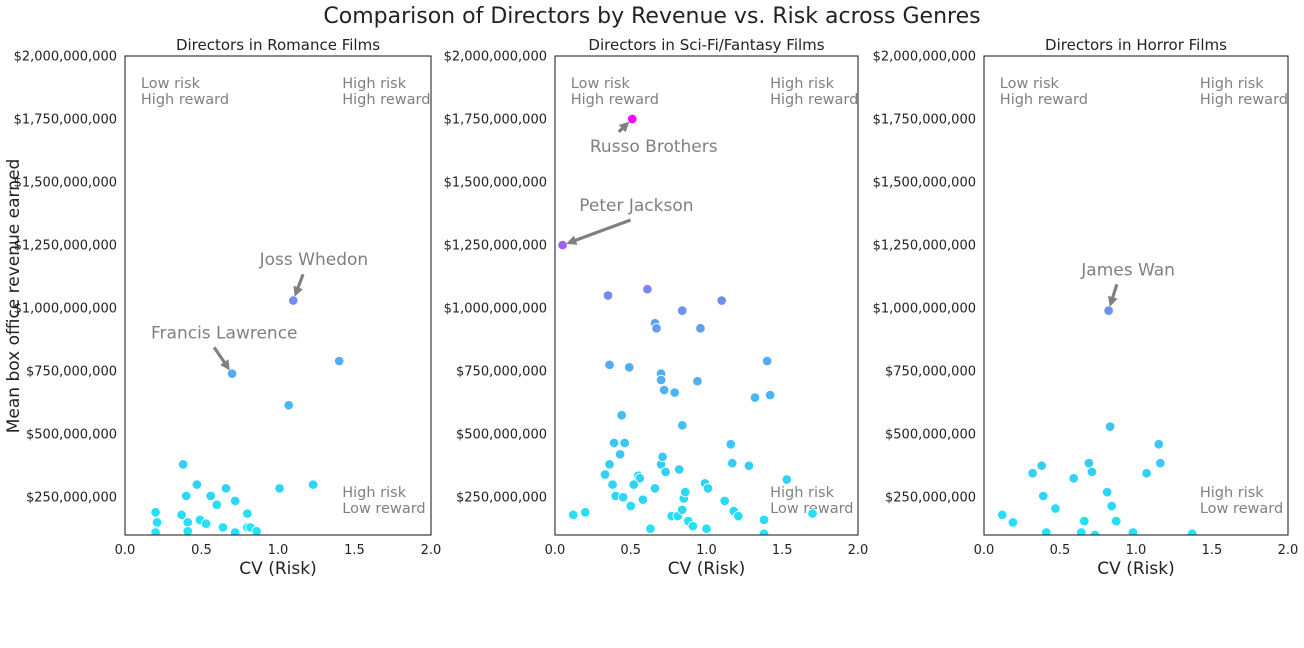 Image resolution: width=1304 pixels, height=648 pixels. I want to click on y-tick-label: $1,500,000,000, so click(924, 183).